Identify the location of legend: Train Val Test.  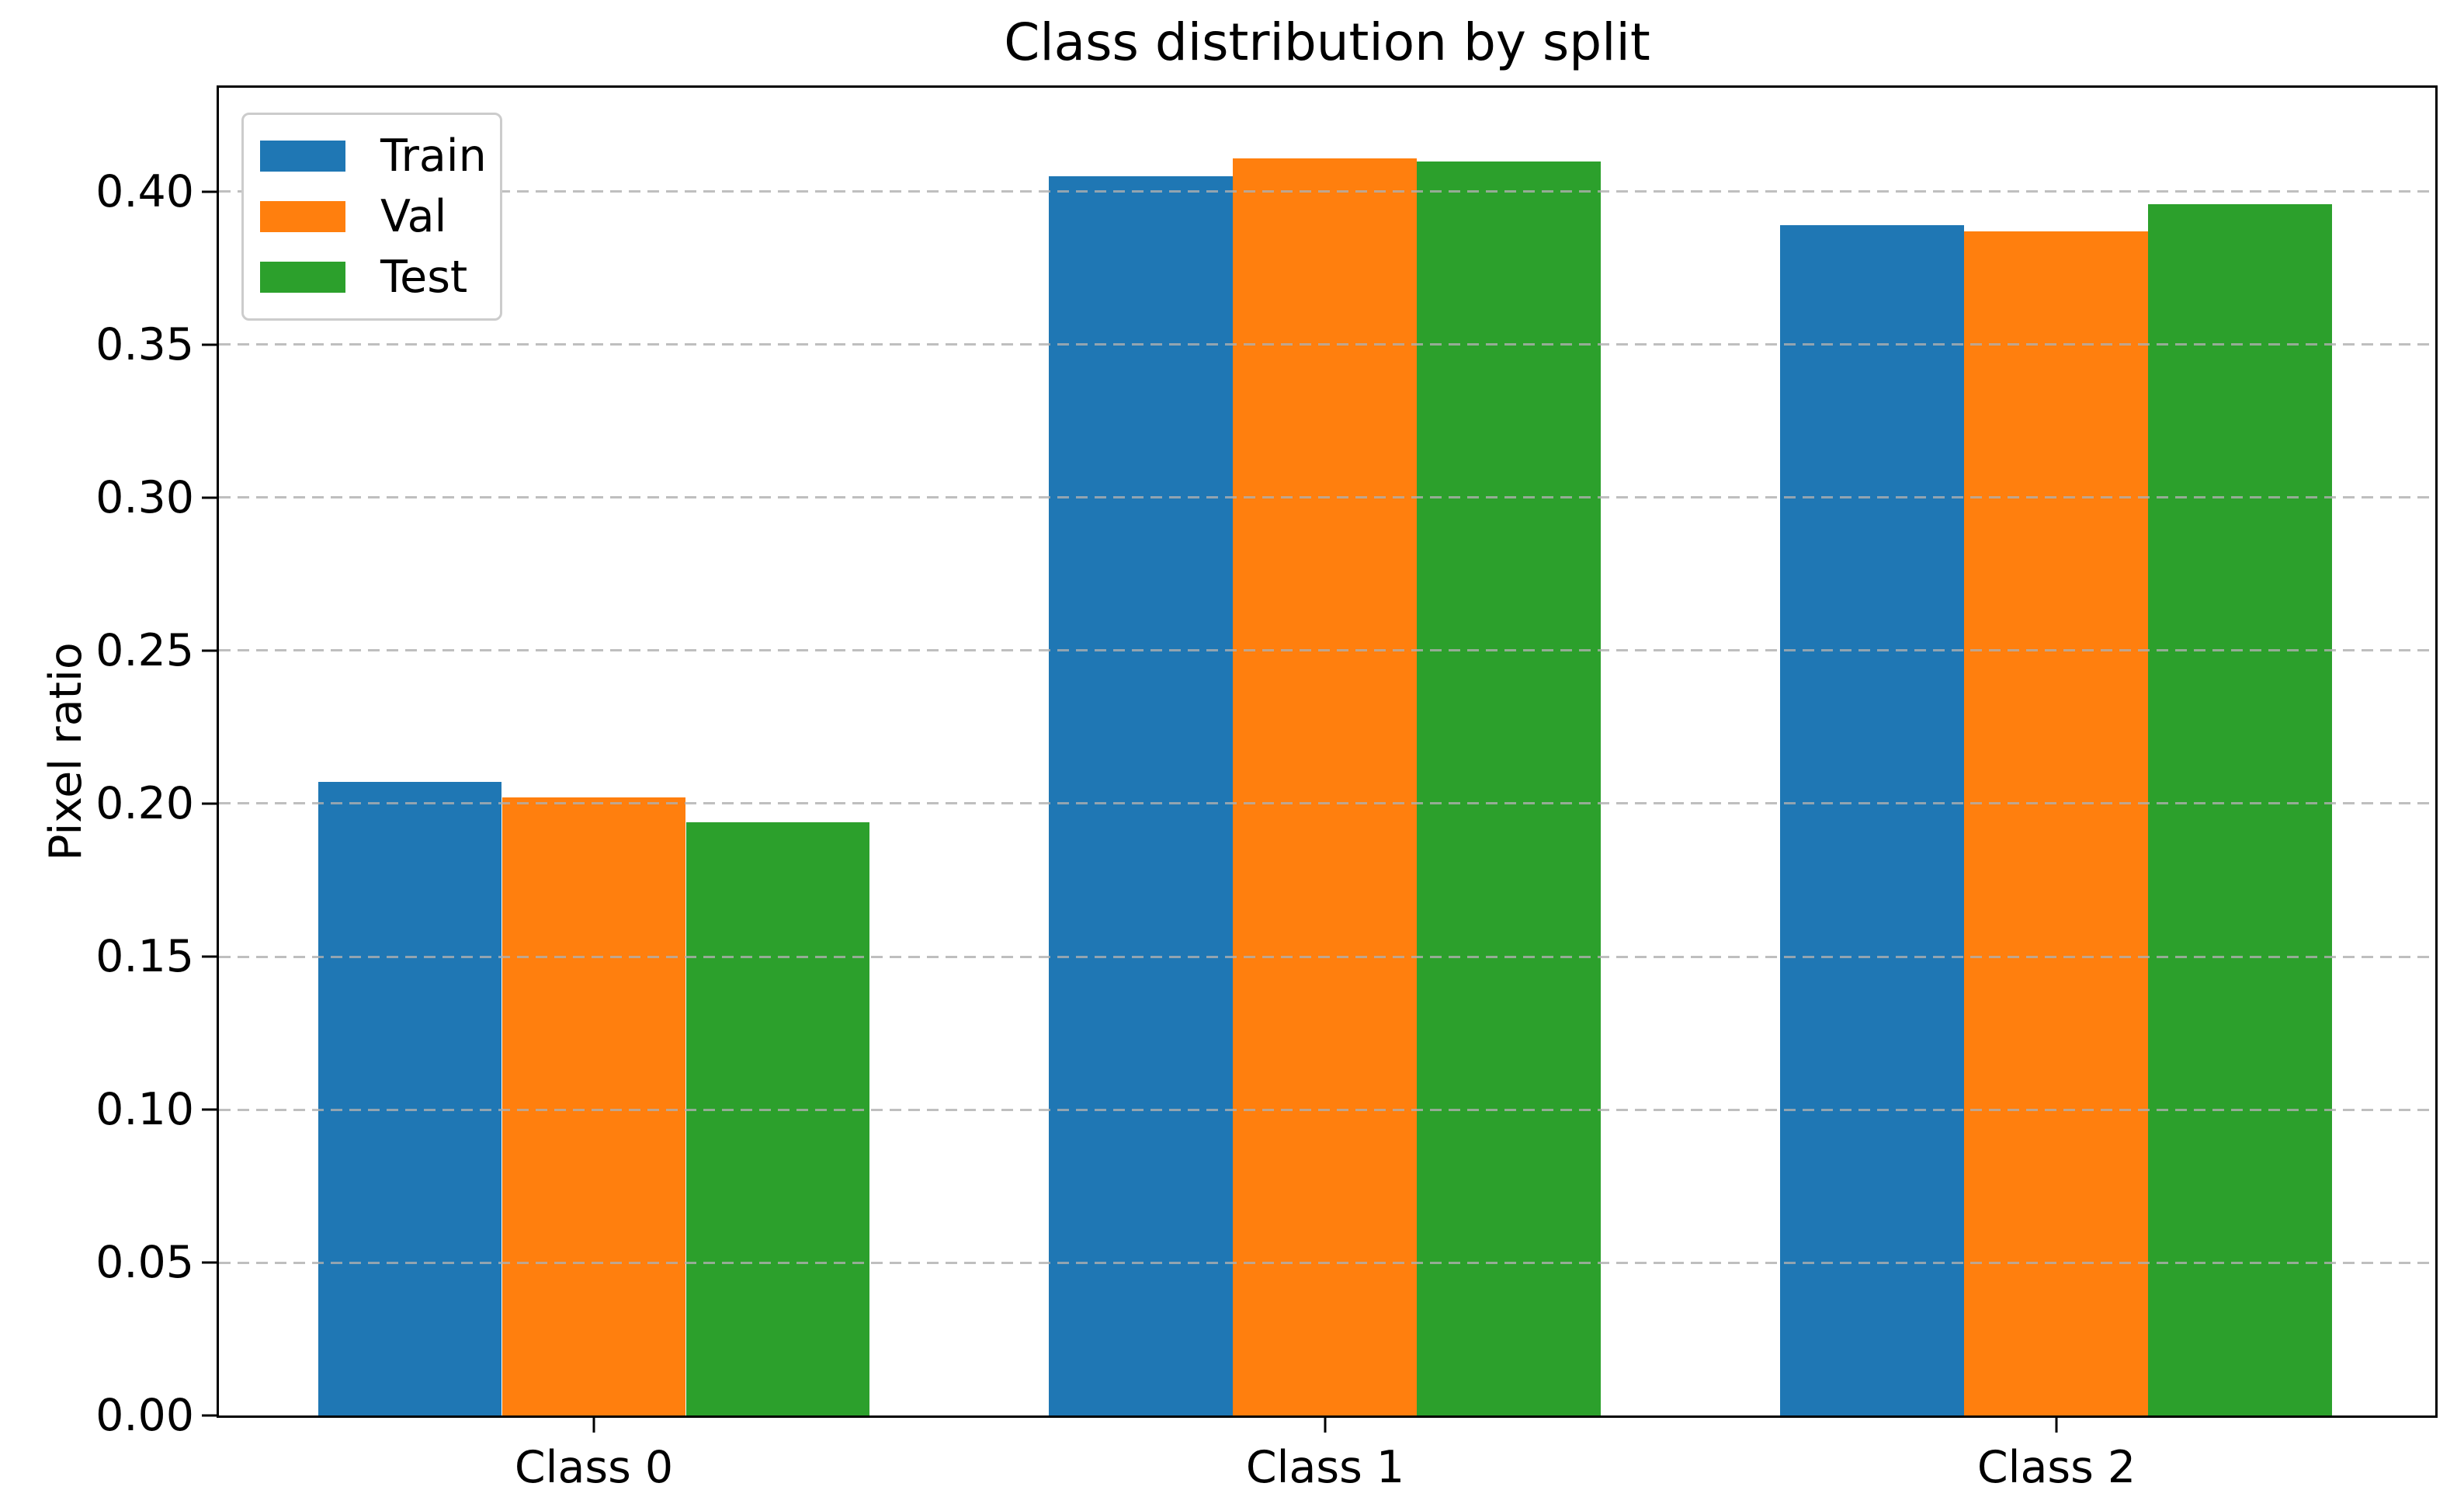
(371, 217).